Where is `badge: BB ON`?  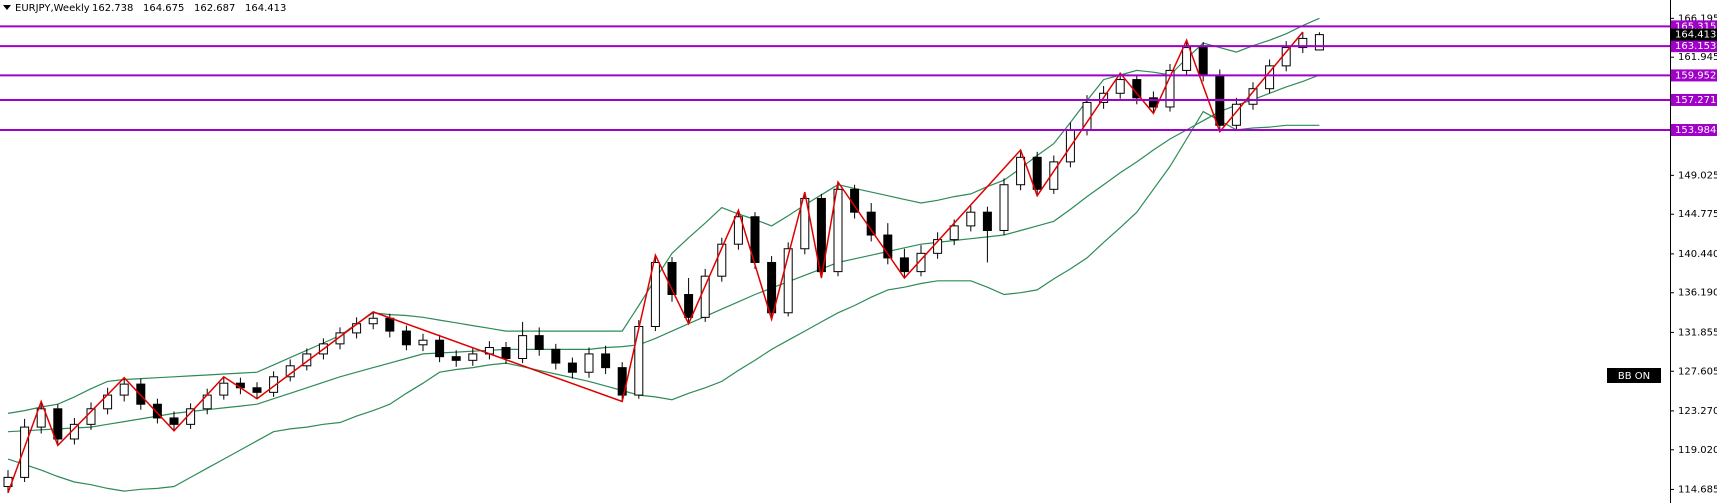
badge: BB ON is located at coordinates (1634, 376).